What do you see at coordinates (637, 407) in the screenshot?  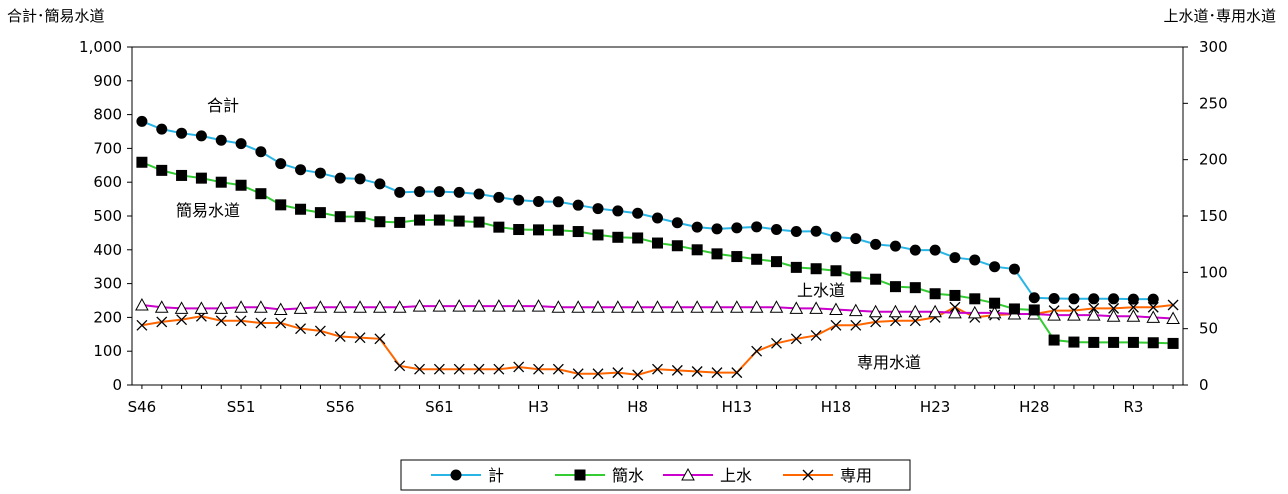 I see `x-tick-label: H8` at bounding box center [637, 407].